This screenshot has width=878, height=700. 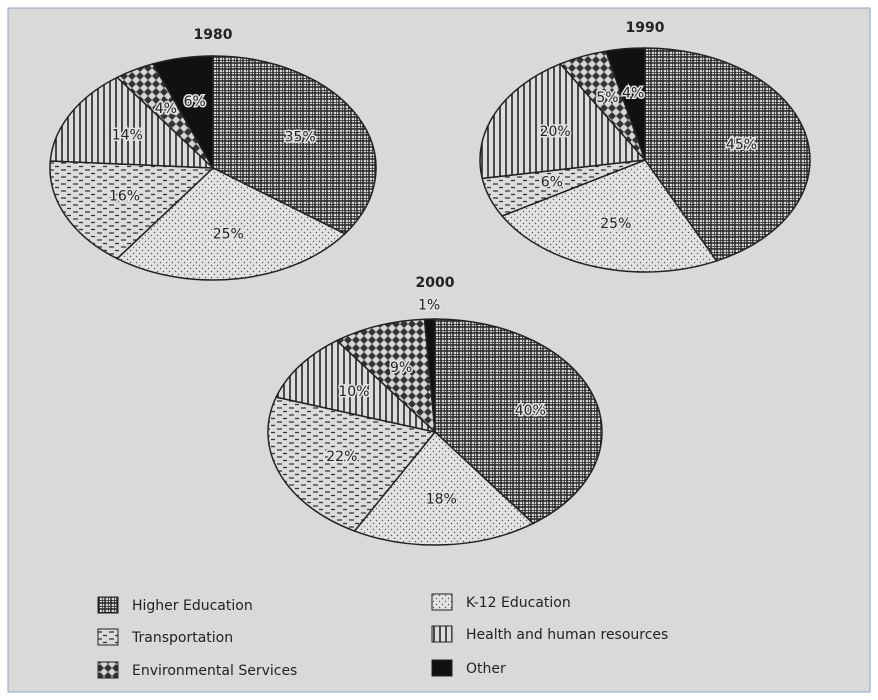 What do you see at coordinates (124, 197) in the screenshot?
I see `slice-label: 16%` at bounding box center [124, 197].